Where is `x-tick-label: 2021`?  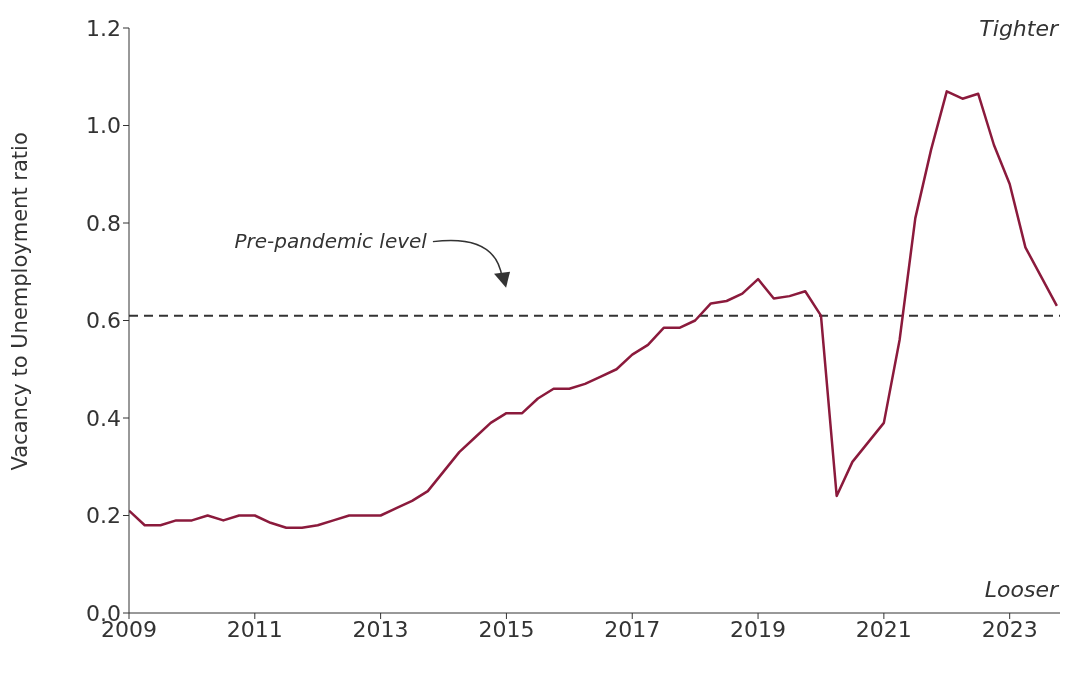 x-tick-label: 2021 is located at coordinates (883, 629).